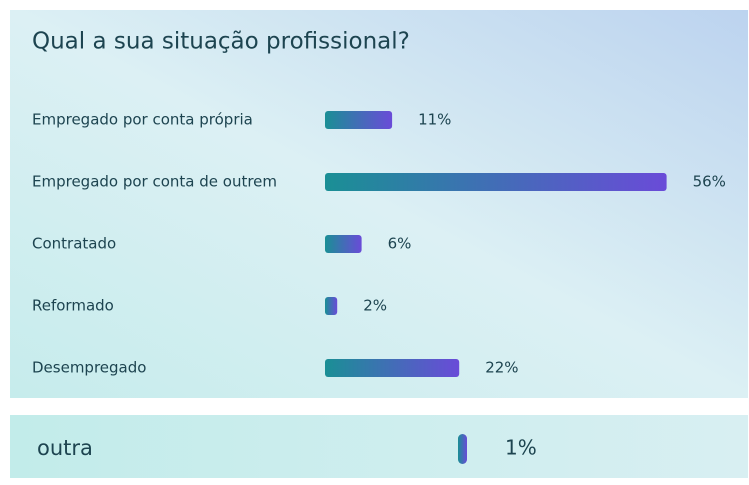 The image size is (749, 485). What do you see at coordinates (375, 306) in the screenshot?
I see `value-label: 2%` at bounding box center [375, 306].